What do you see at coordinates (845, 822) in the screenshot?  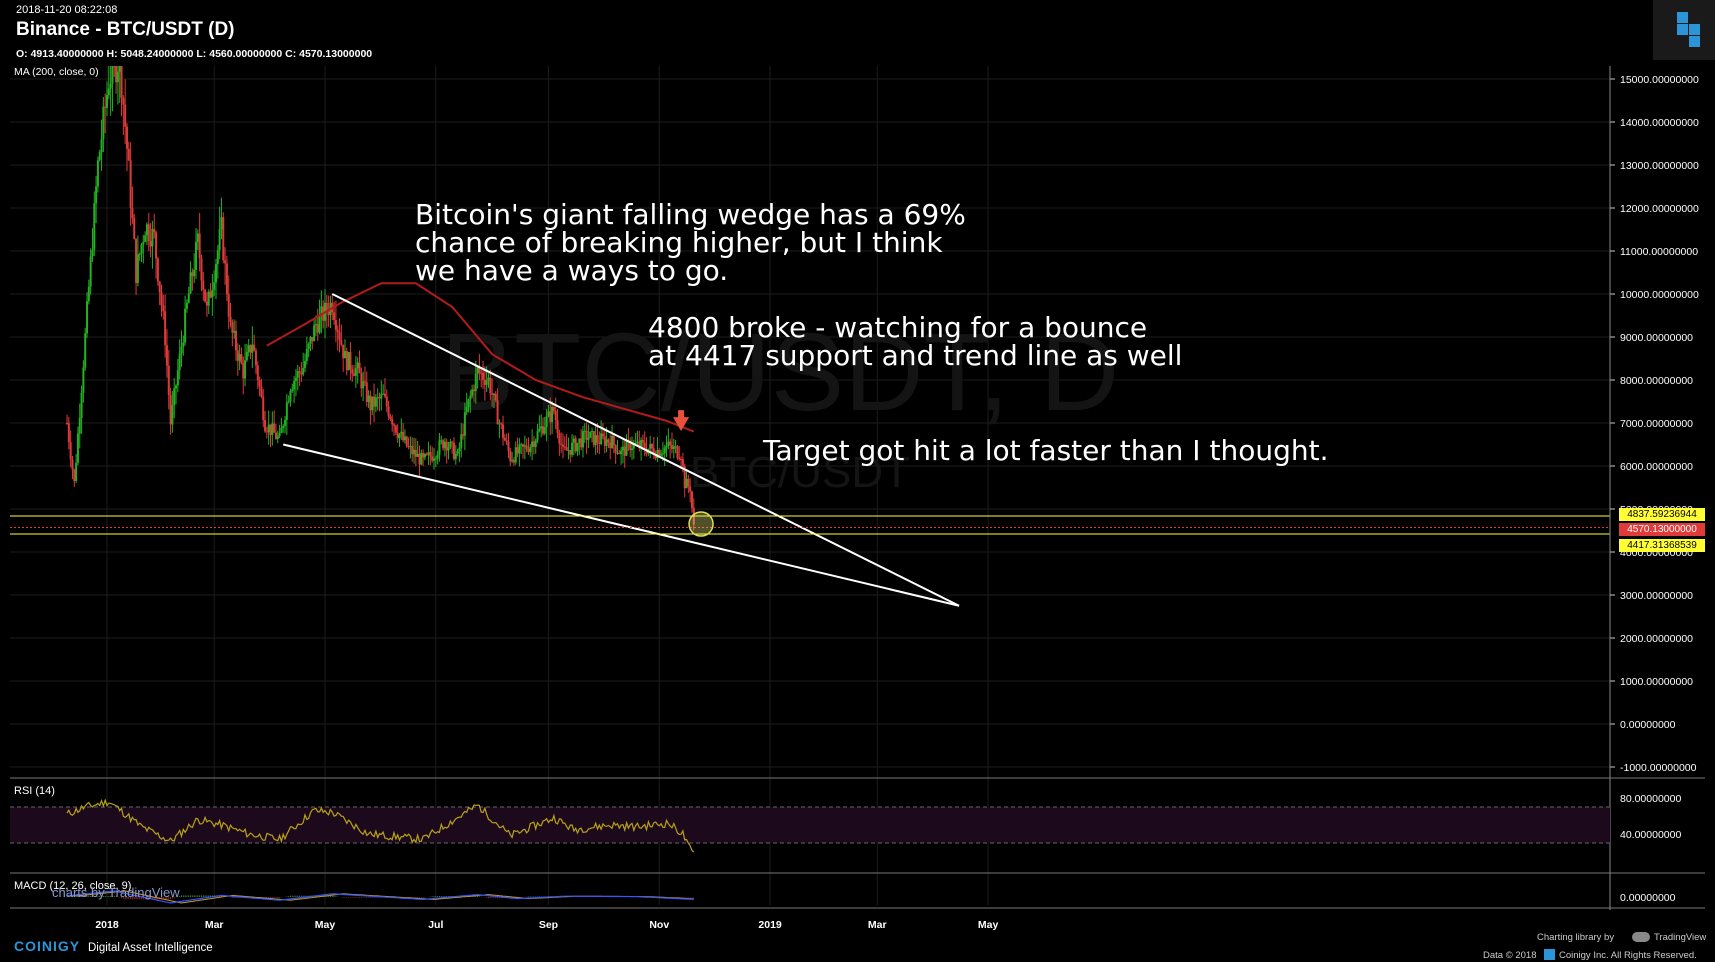 I see `rsi-panel: 80.0000000040.00000000` at bounding box center [845, 822].